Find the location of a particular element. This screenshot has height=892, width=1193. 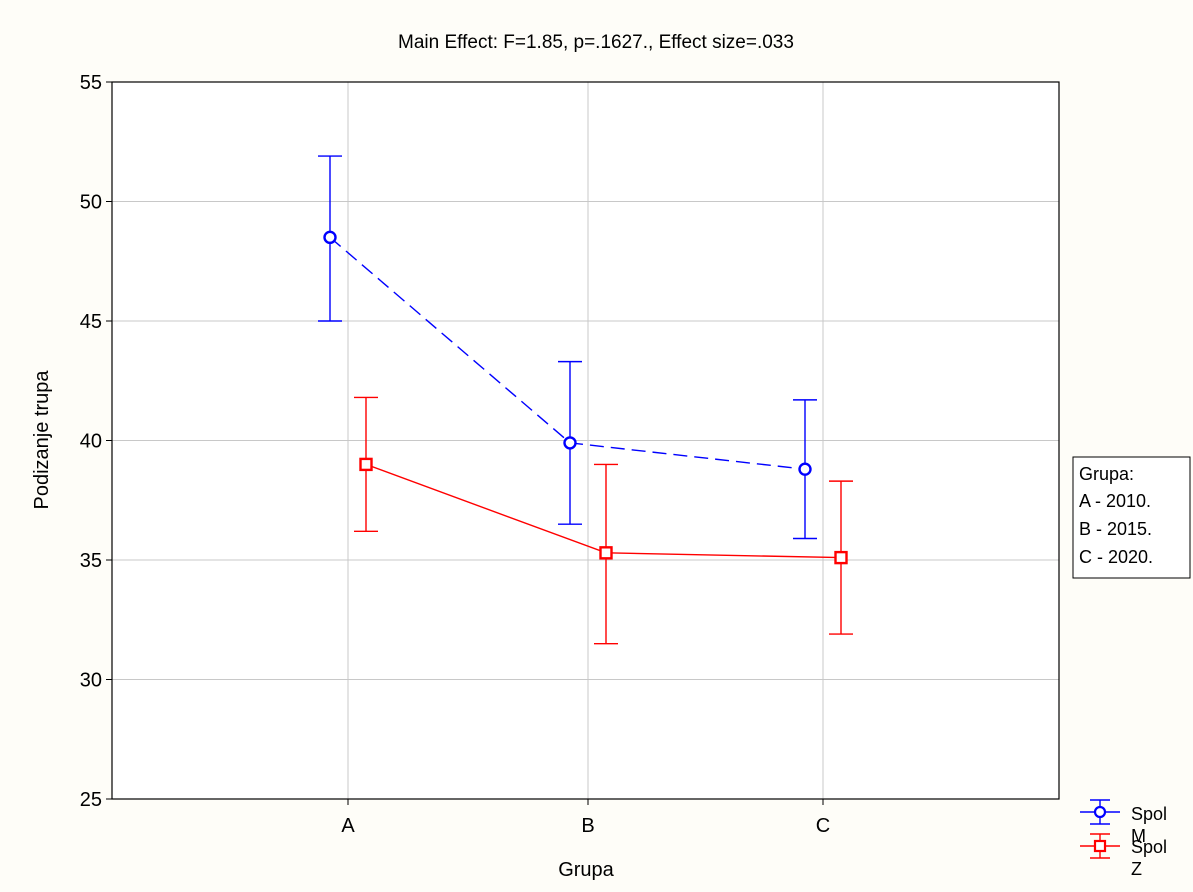

y-axis-label: Podizanje trupa is located at coordinates (42, 440).